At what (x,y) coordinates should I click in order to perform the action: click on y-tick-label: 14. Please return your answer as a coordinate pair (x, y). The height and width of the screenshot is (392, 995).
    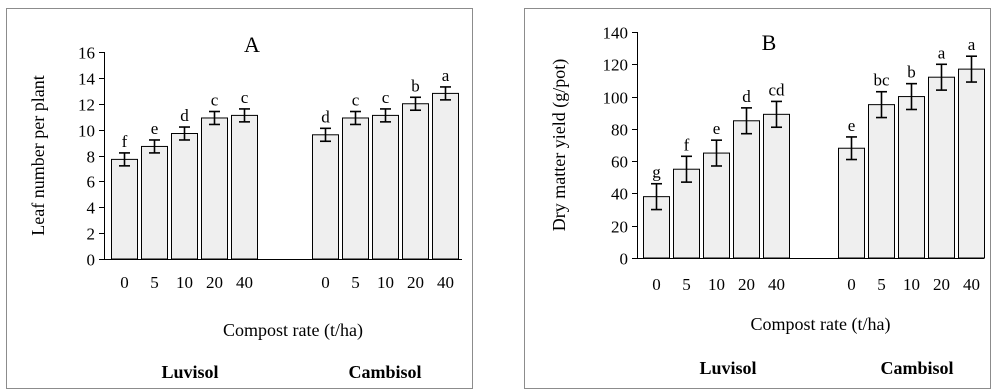
    Looking at the image, I should click on (87, 79).